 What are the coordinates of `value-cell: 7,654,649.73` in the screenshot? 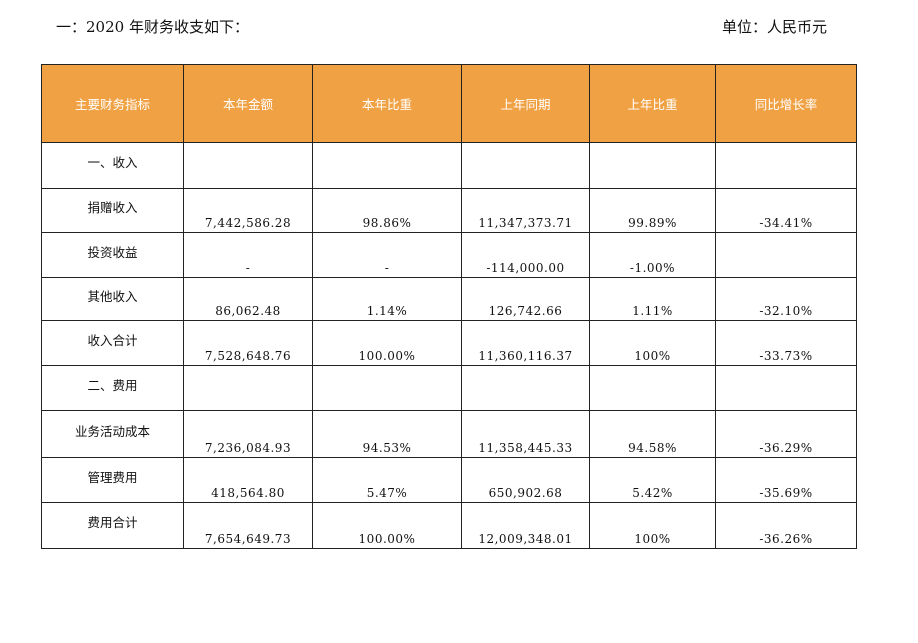 It's located at (248, 525).